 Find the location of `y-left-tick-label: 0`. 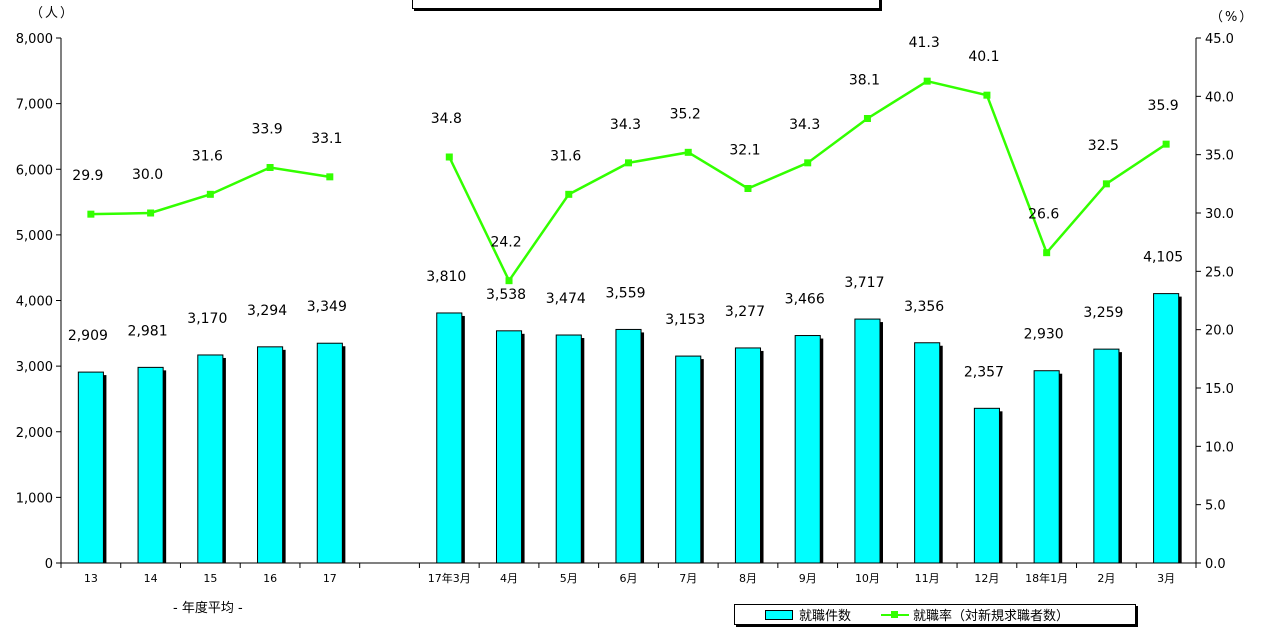

y-left-tick-label: 0 is located at coordinates (49, 564).